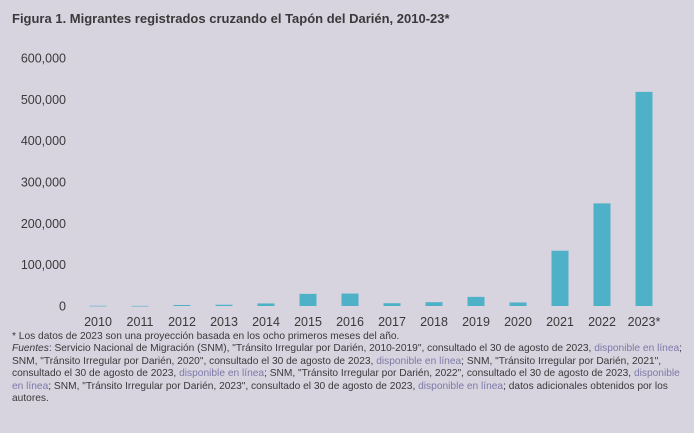 The width and height of the screenshot is (694, 433). I want to click on x-tick-label: 2015, so click(308, 322).